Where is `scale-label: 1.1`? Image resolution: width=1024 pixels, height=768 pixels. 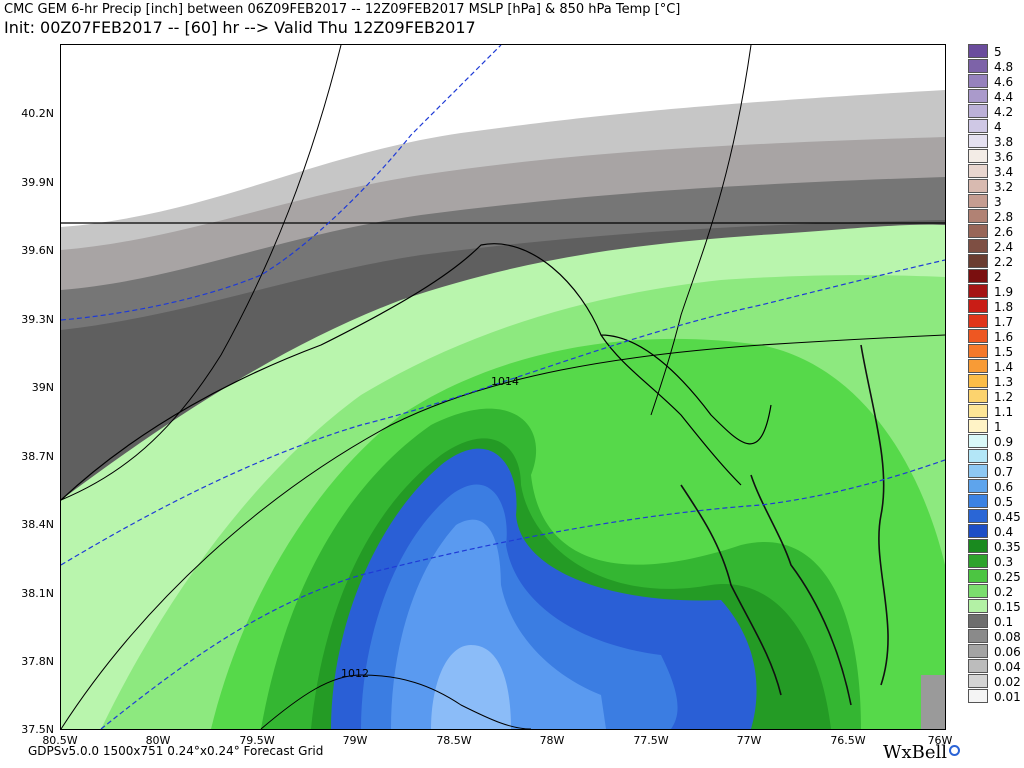
scale-label: 1.1 is located at coordinates (1004, 412).